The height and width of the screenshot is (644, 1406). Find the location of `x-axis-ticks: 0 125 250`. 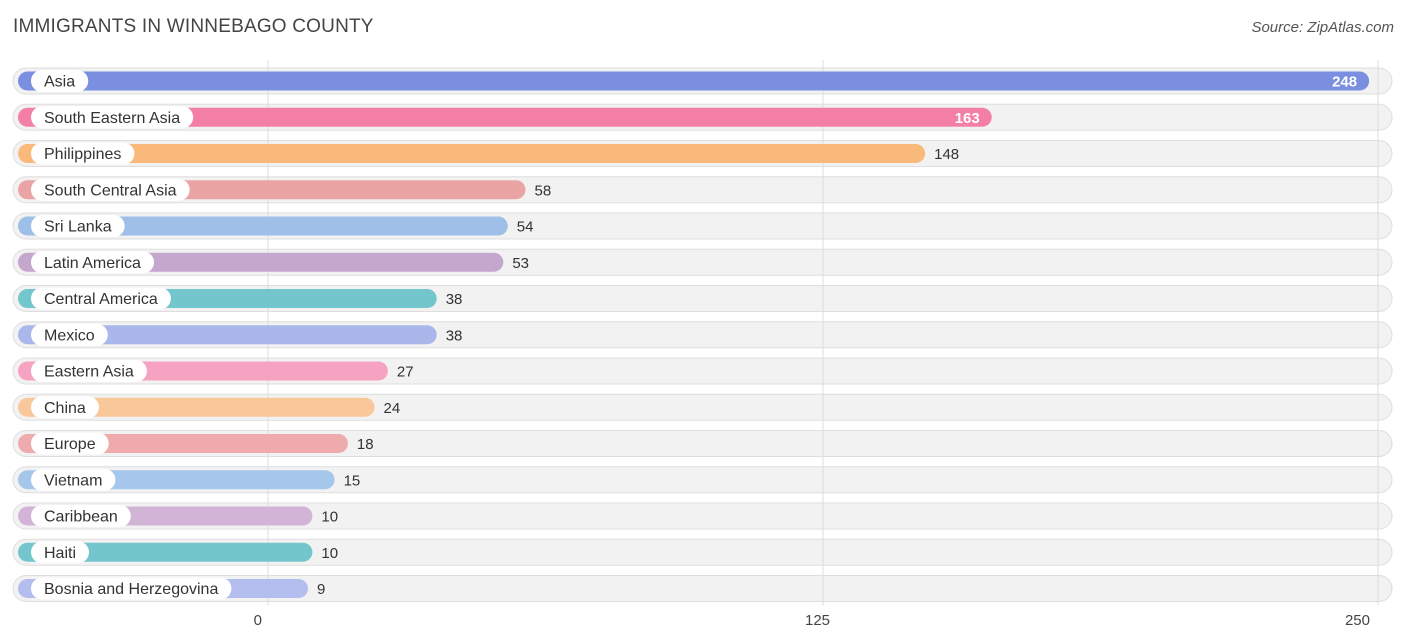

x-axis-ticks: 0 125 250 is located at coordinates (812, 620).